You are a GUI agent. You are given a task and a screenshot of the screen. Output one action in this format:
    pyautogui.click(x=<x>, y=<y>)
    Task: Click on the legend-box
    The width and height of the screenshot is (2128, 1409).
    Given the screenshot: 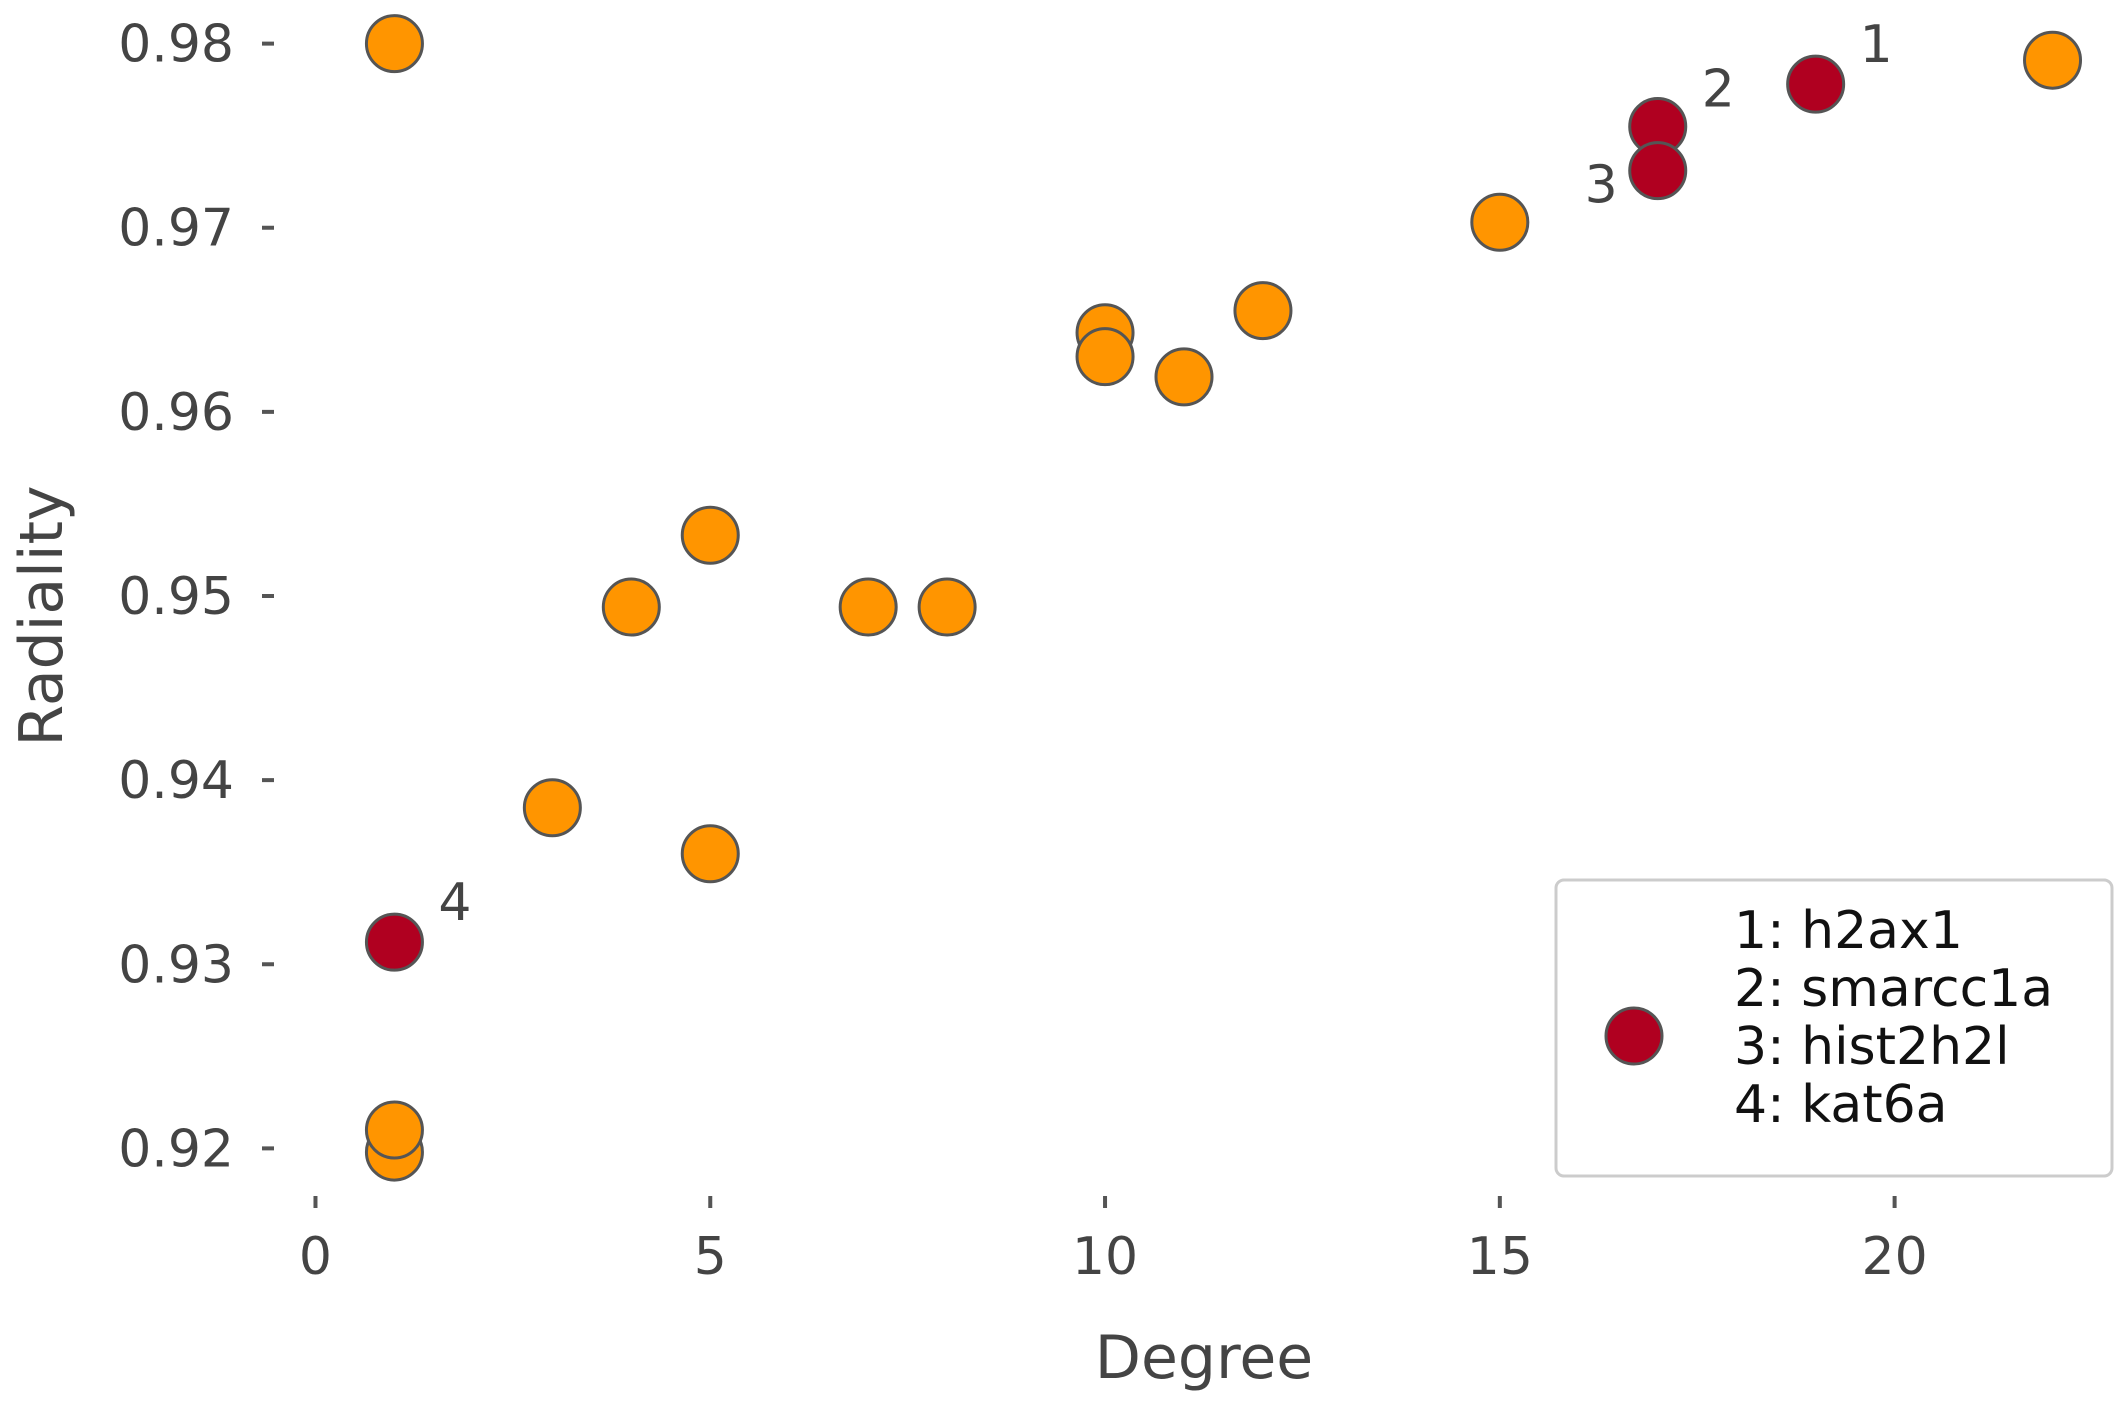 What is the action you would take?
    pyautogui.click(x=1834, y=1028)
    